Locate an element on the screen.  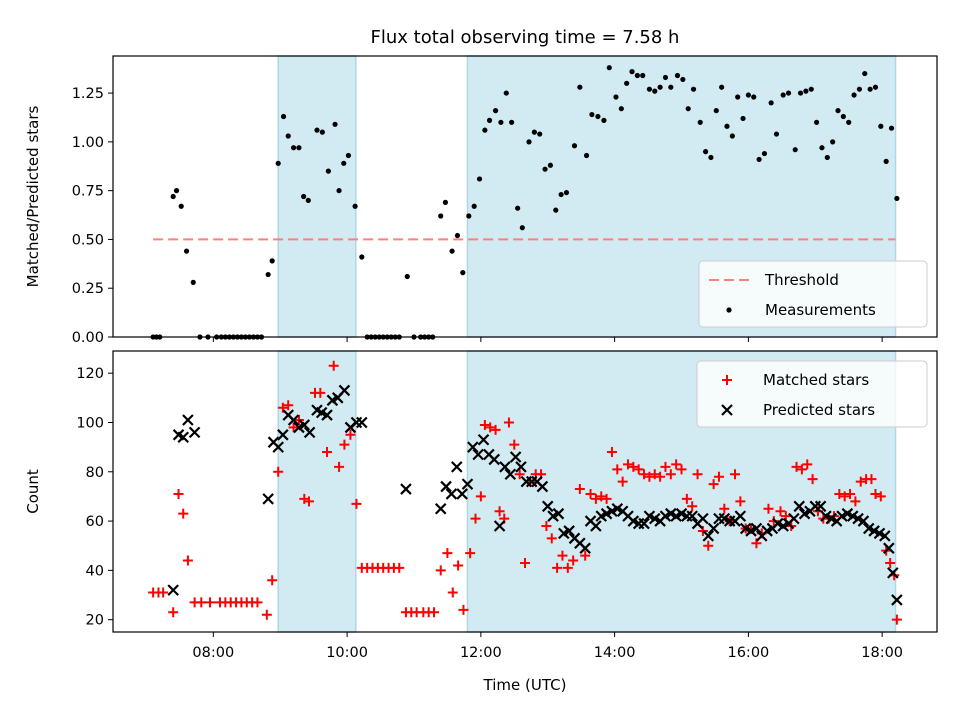
observing-interval-band is located at coordinates (317, 196).